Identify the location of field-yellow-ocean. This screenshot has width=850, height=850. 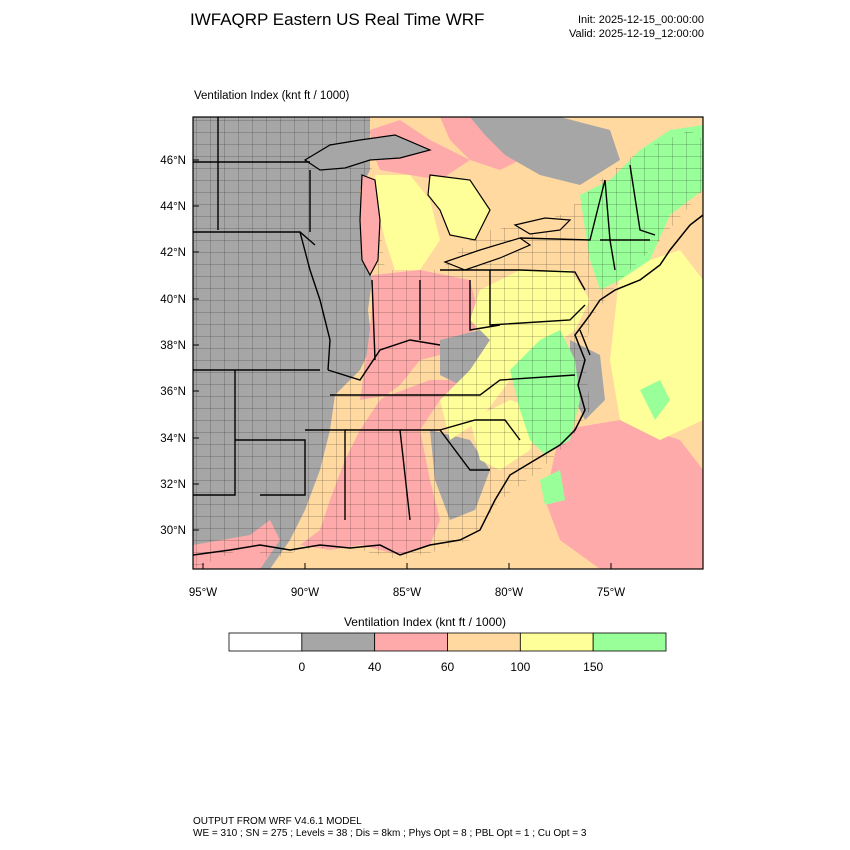
(656, 345).